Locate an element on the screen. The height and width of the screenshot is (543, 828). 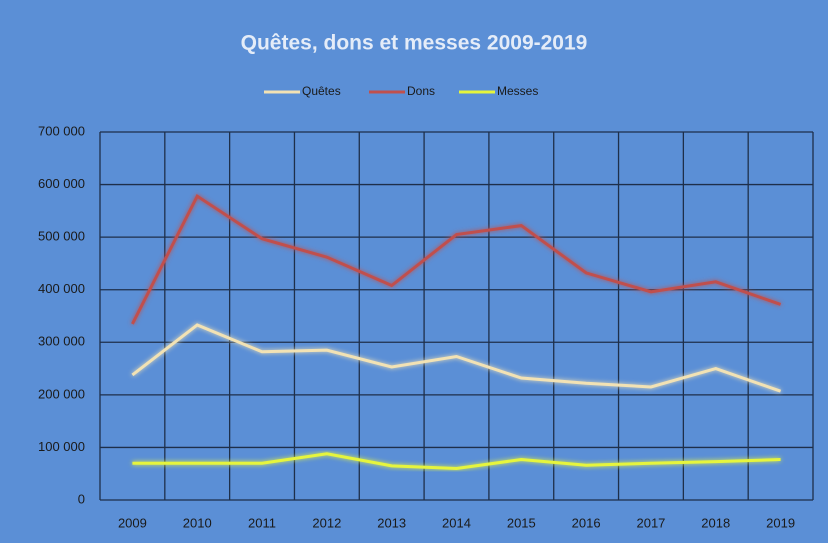
x-tick-label: 2013 is located at coordinates (391, 522).